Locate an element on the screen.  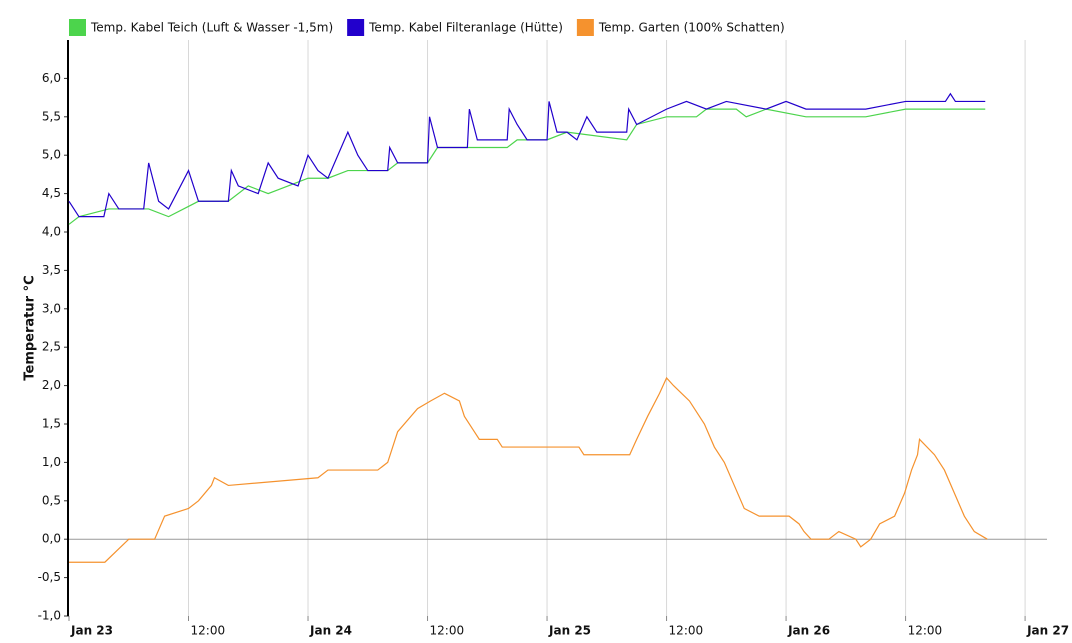
y-tick-label: 1,0 is located at coordinates (51, 462).